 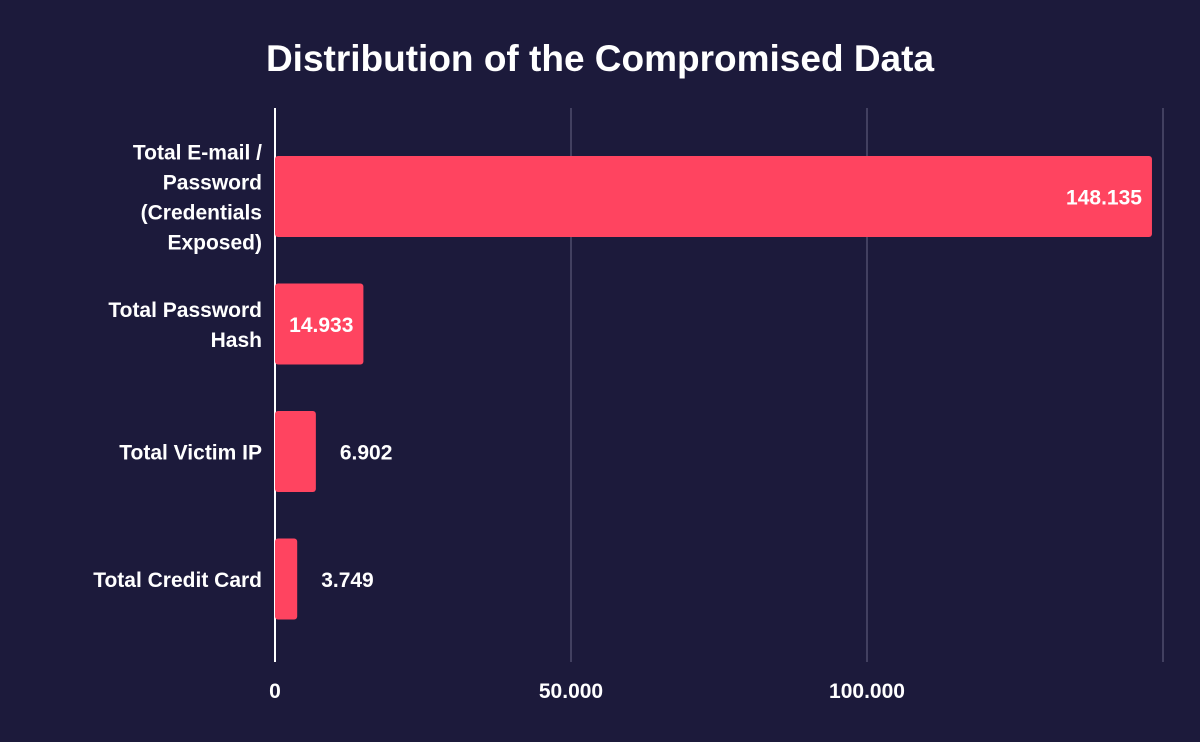 What do you see at coordinates (571, 691) in the screenshot?
I see `x-tick-label: 50.000` at bounding box center [571, 691].